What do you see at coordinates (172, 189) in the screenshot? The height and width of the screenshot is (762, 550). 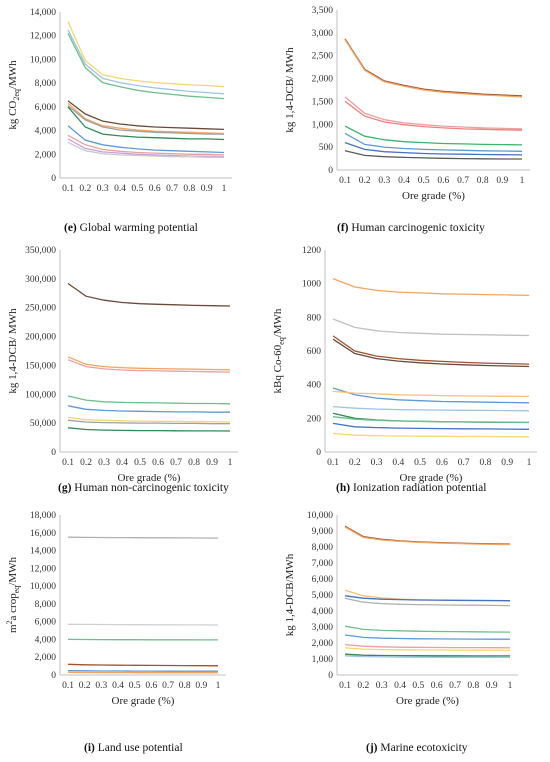 I see `x-tick-label: 0.7` at bounding box center [172, 189].